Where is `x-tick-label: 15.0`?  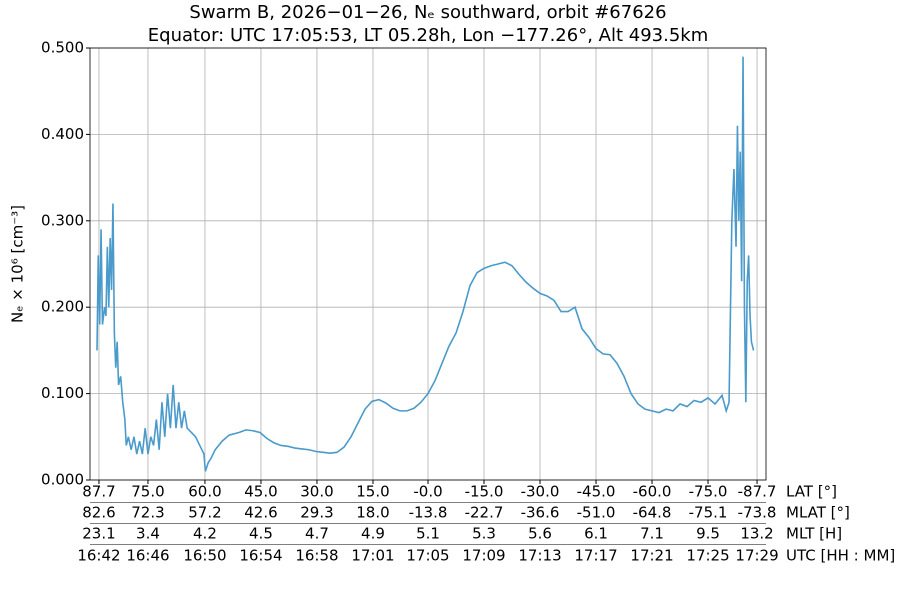 x-tick-label: 15.0 is located at coordinates (372, 492).